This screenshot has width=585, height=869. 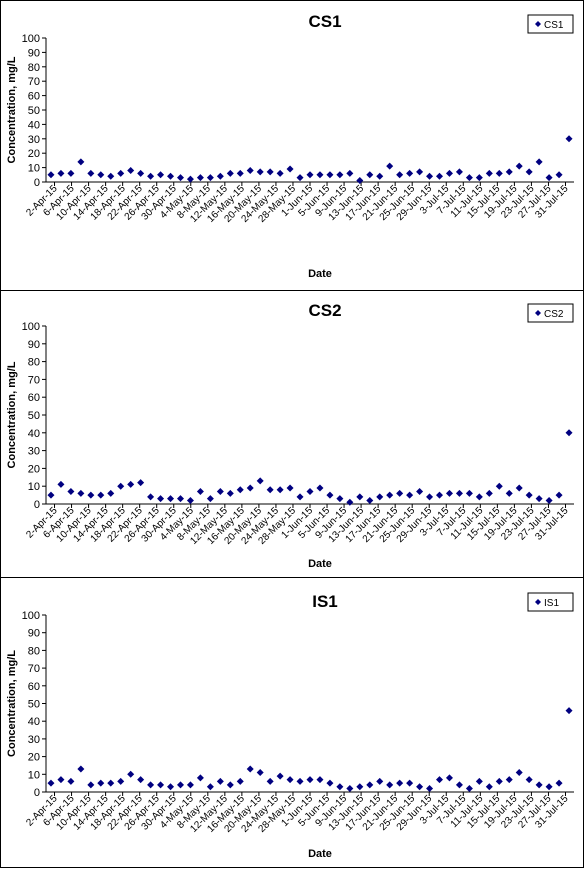 I want to click on y-tick-label: 0, so click(x=37, y=505).